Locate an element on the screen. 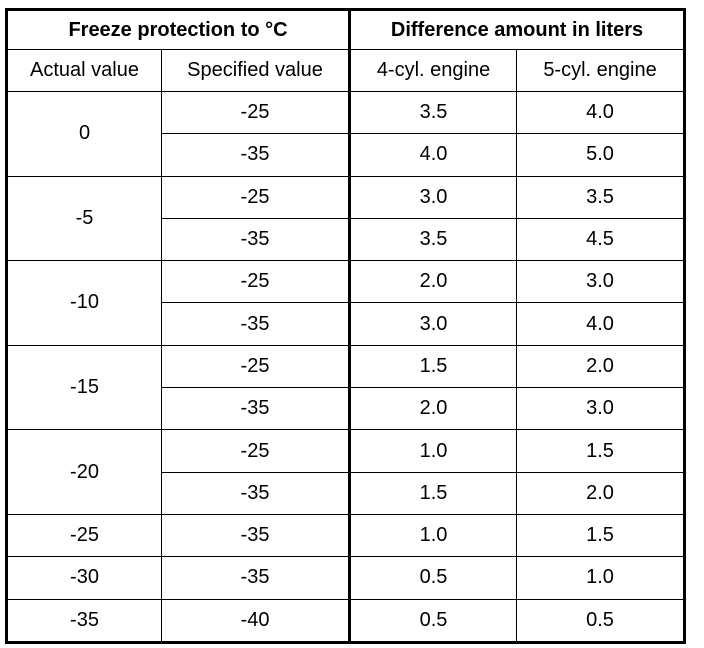 The height and width of the screenshot is (648, 704). column-header: 4-cyl. engine is located at coordinates (433, 70).